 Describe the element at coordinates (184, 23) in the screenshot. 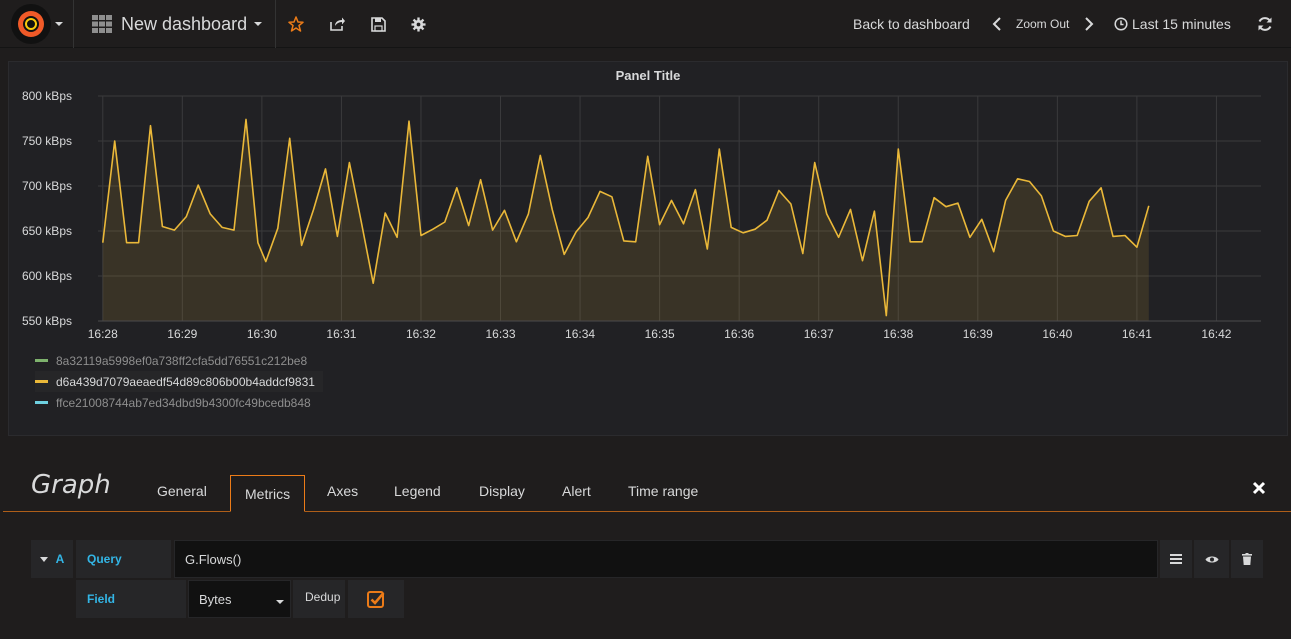

I see `dashboard-title: New dashboard` at that location.